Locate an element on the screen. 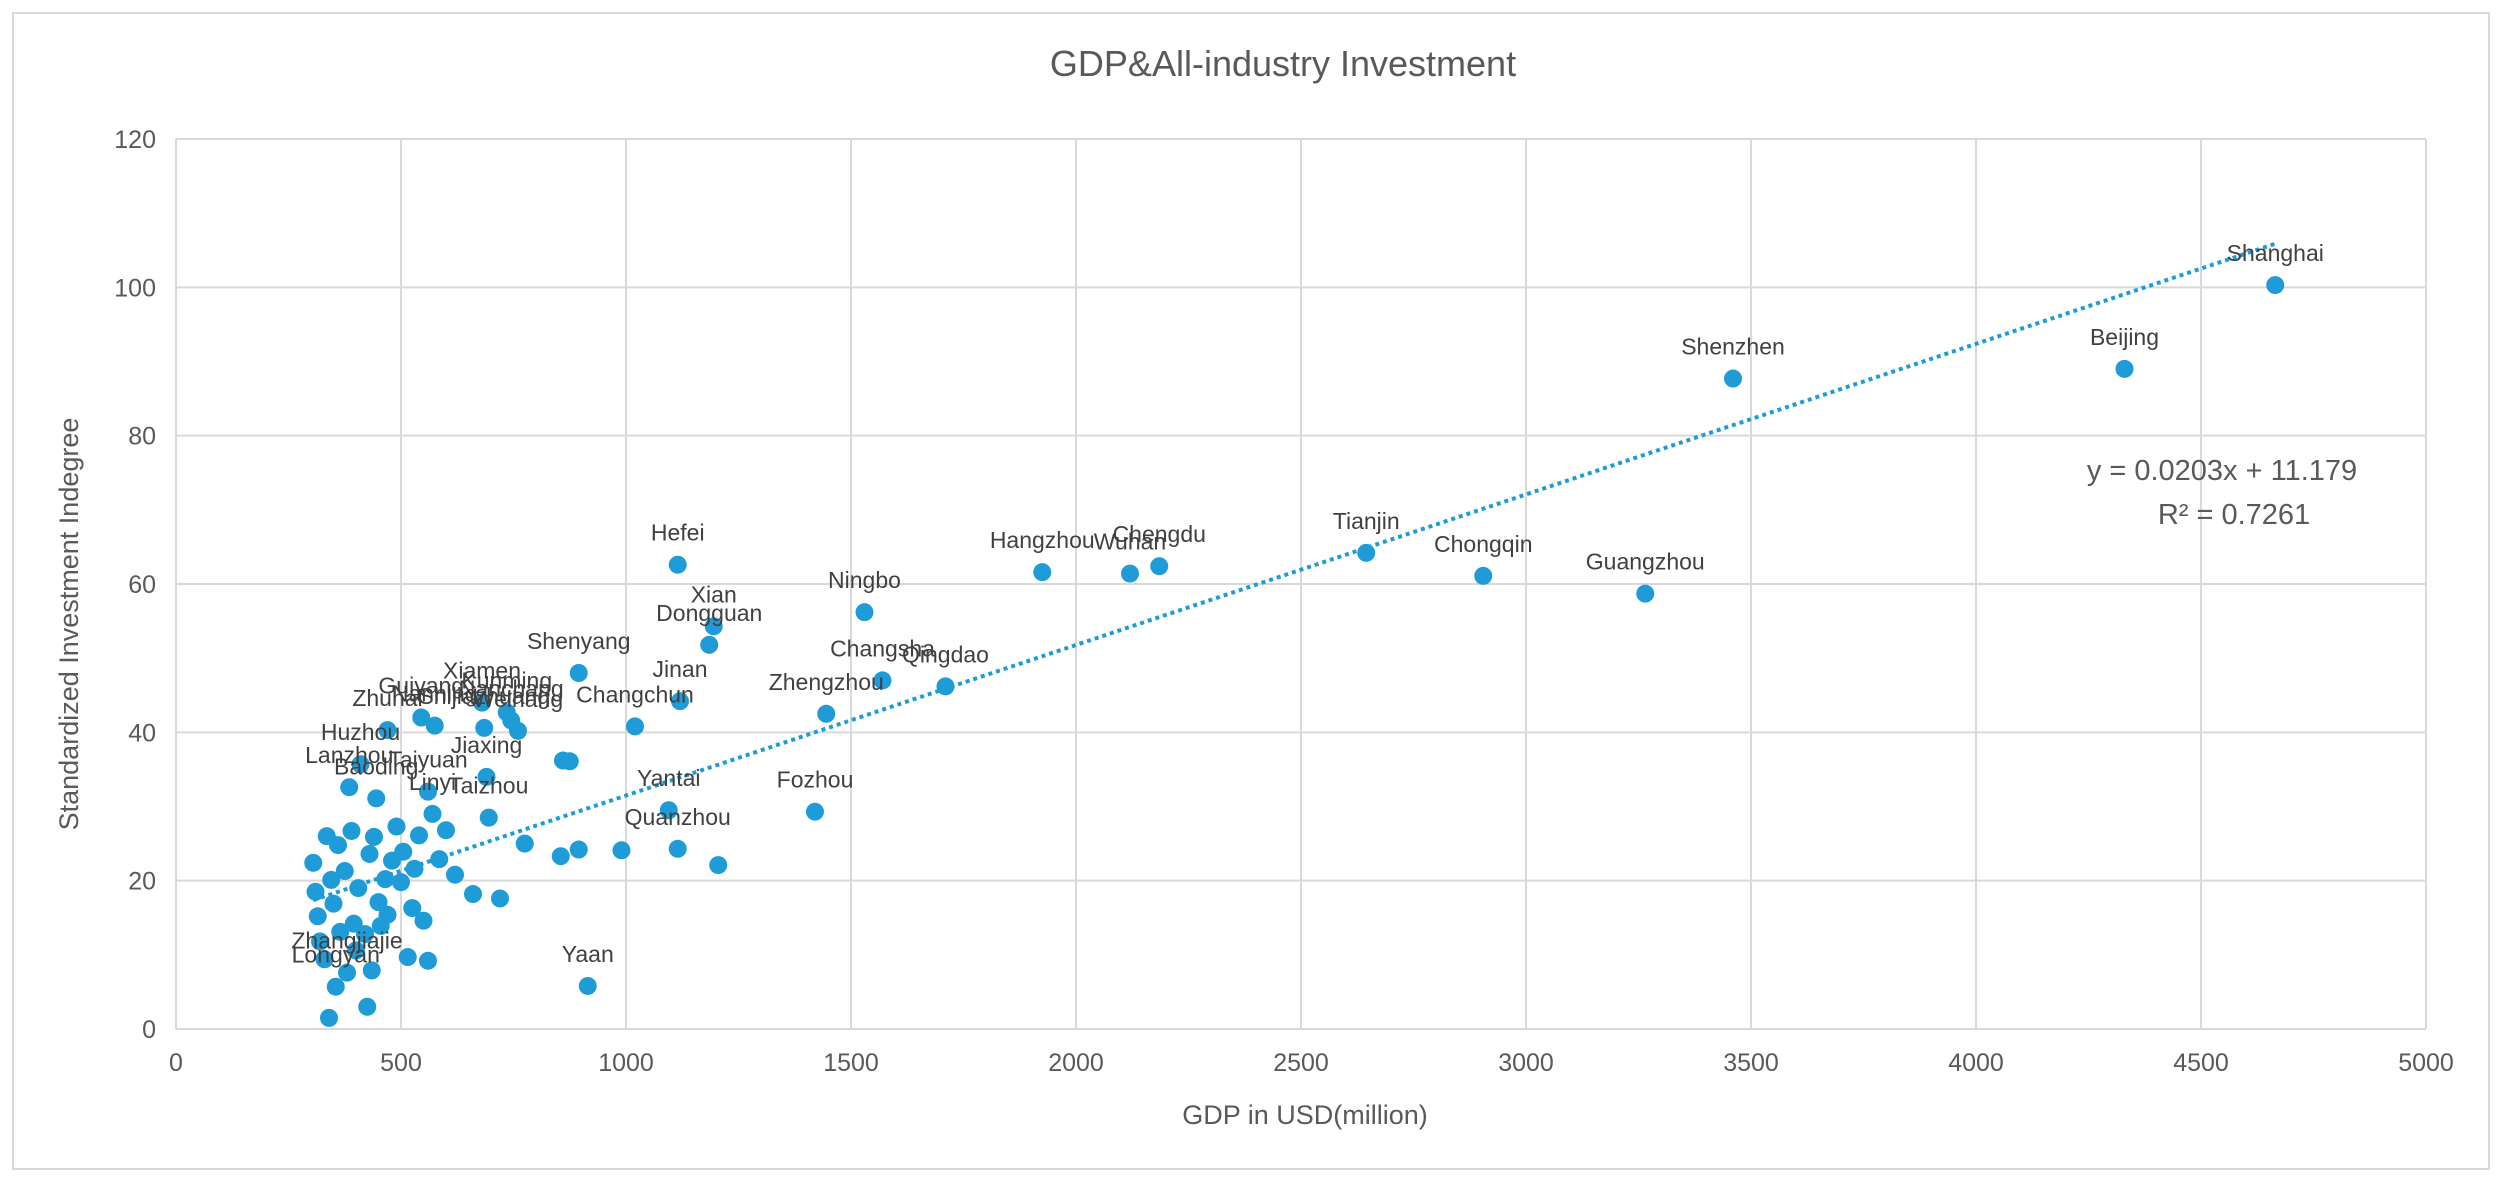  data-point-label: Changsha is located at coordinates (882, 648).